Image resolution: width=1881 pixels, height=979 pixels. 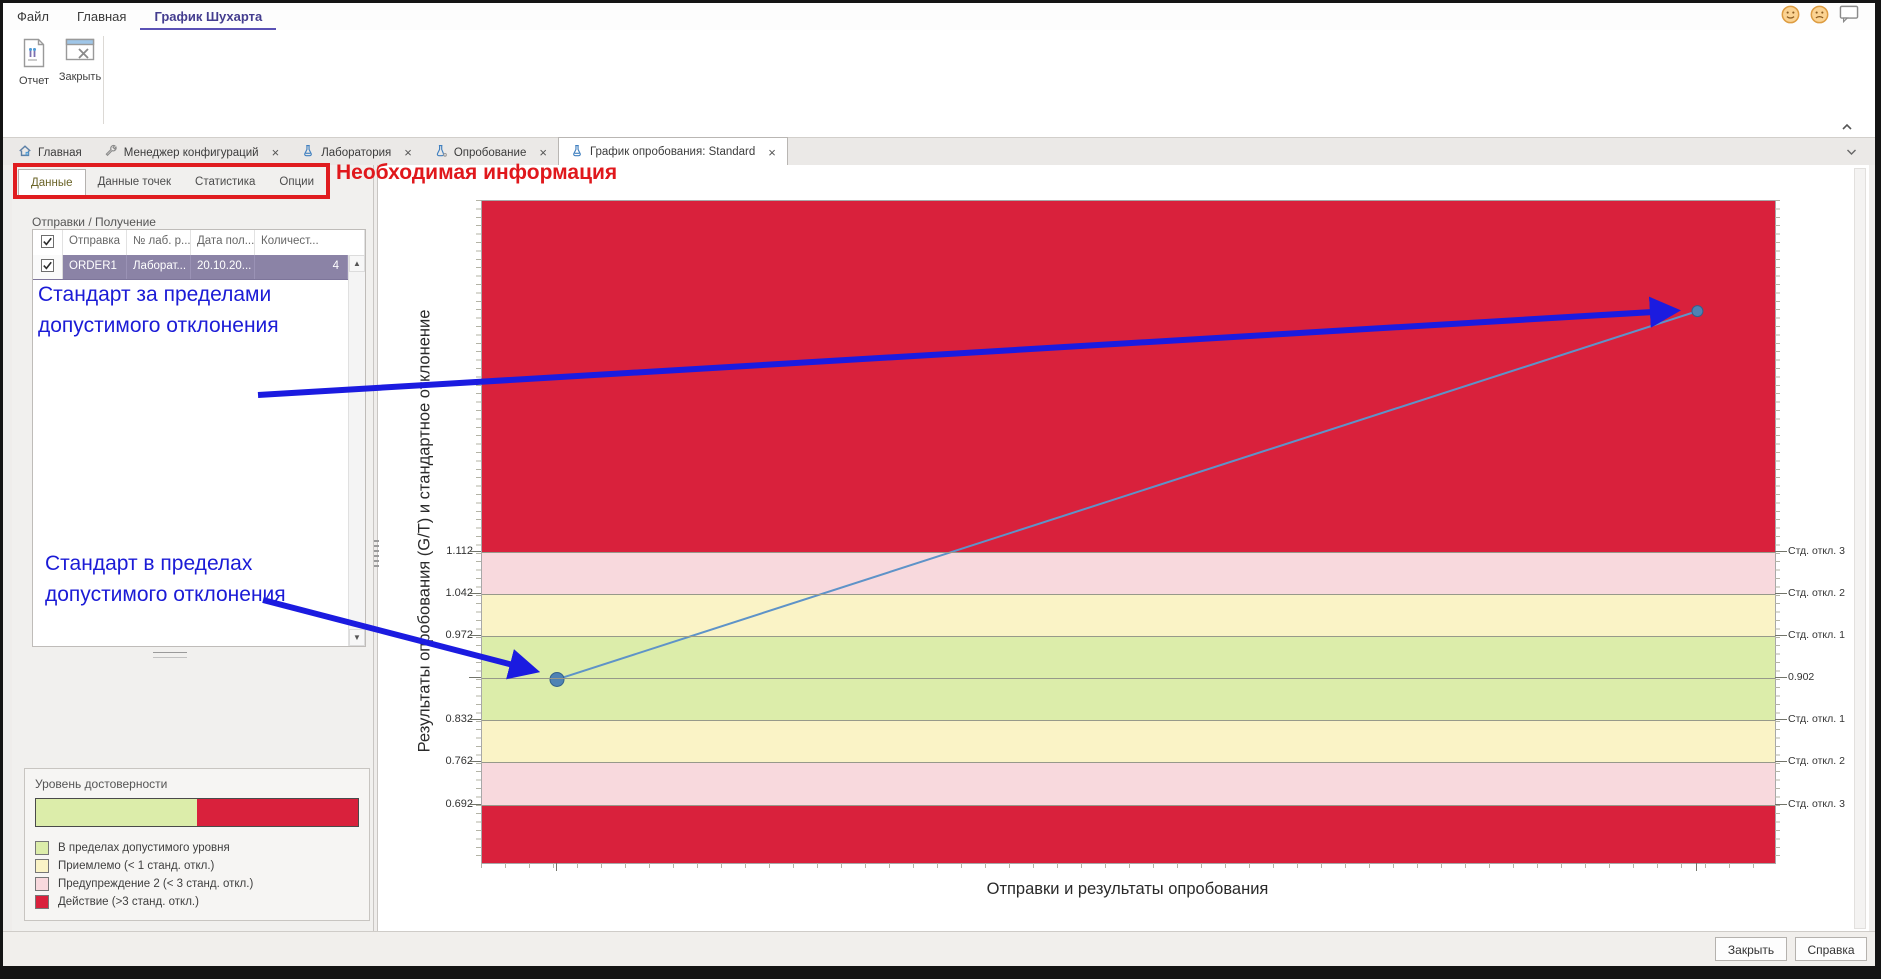 What do you see at coordinates (490, 152) in the screenshot?
I see `doc-tab-4: Опробование ×` at bounding box center [490, 152].